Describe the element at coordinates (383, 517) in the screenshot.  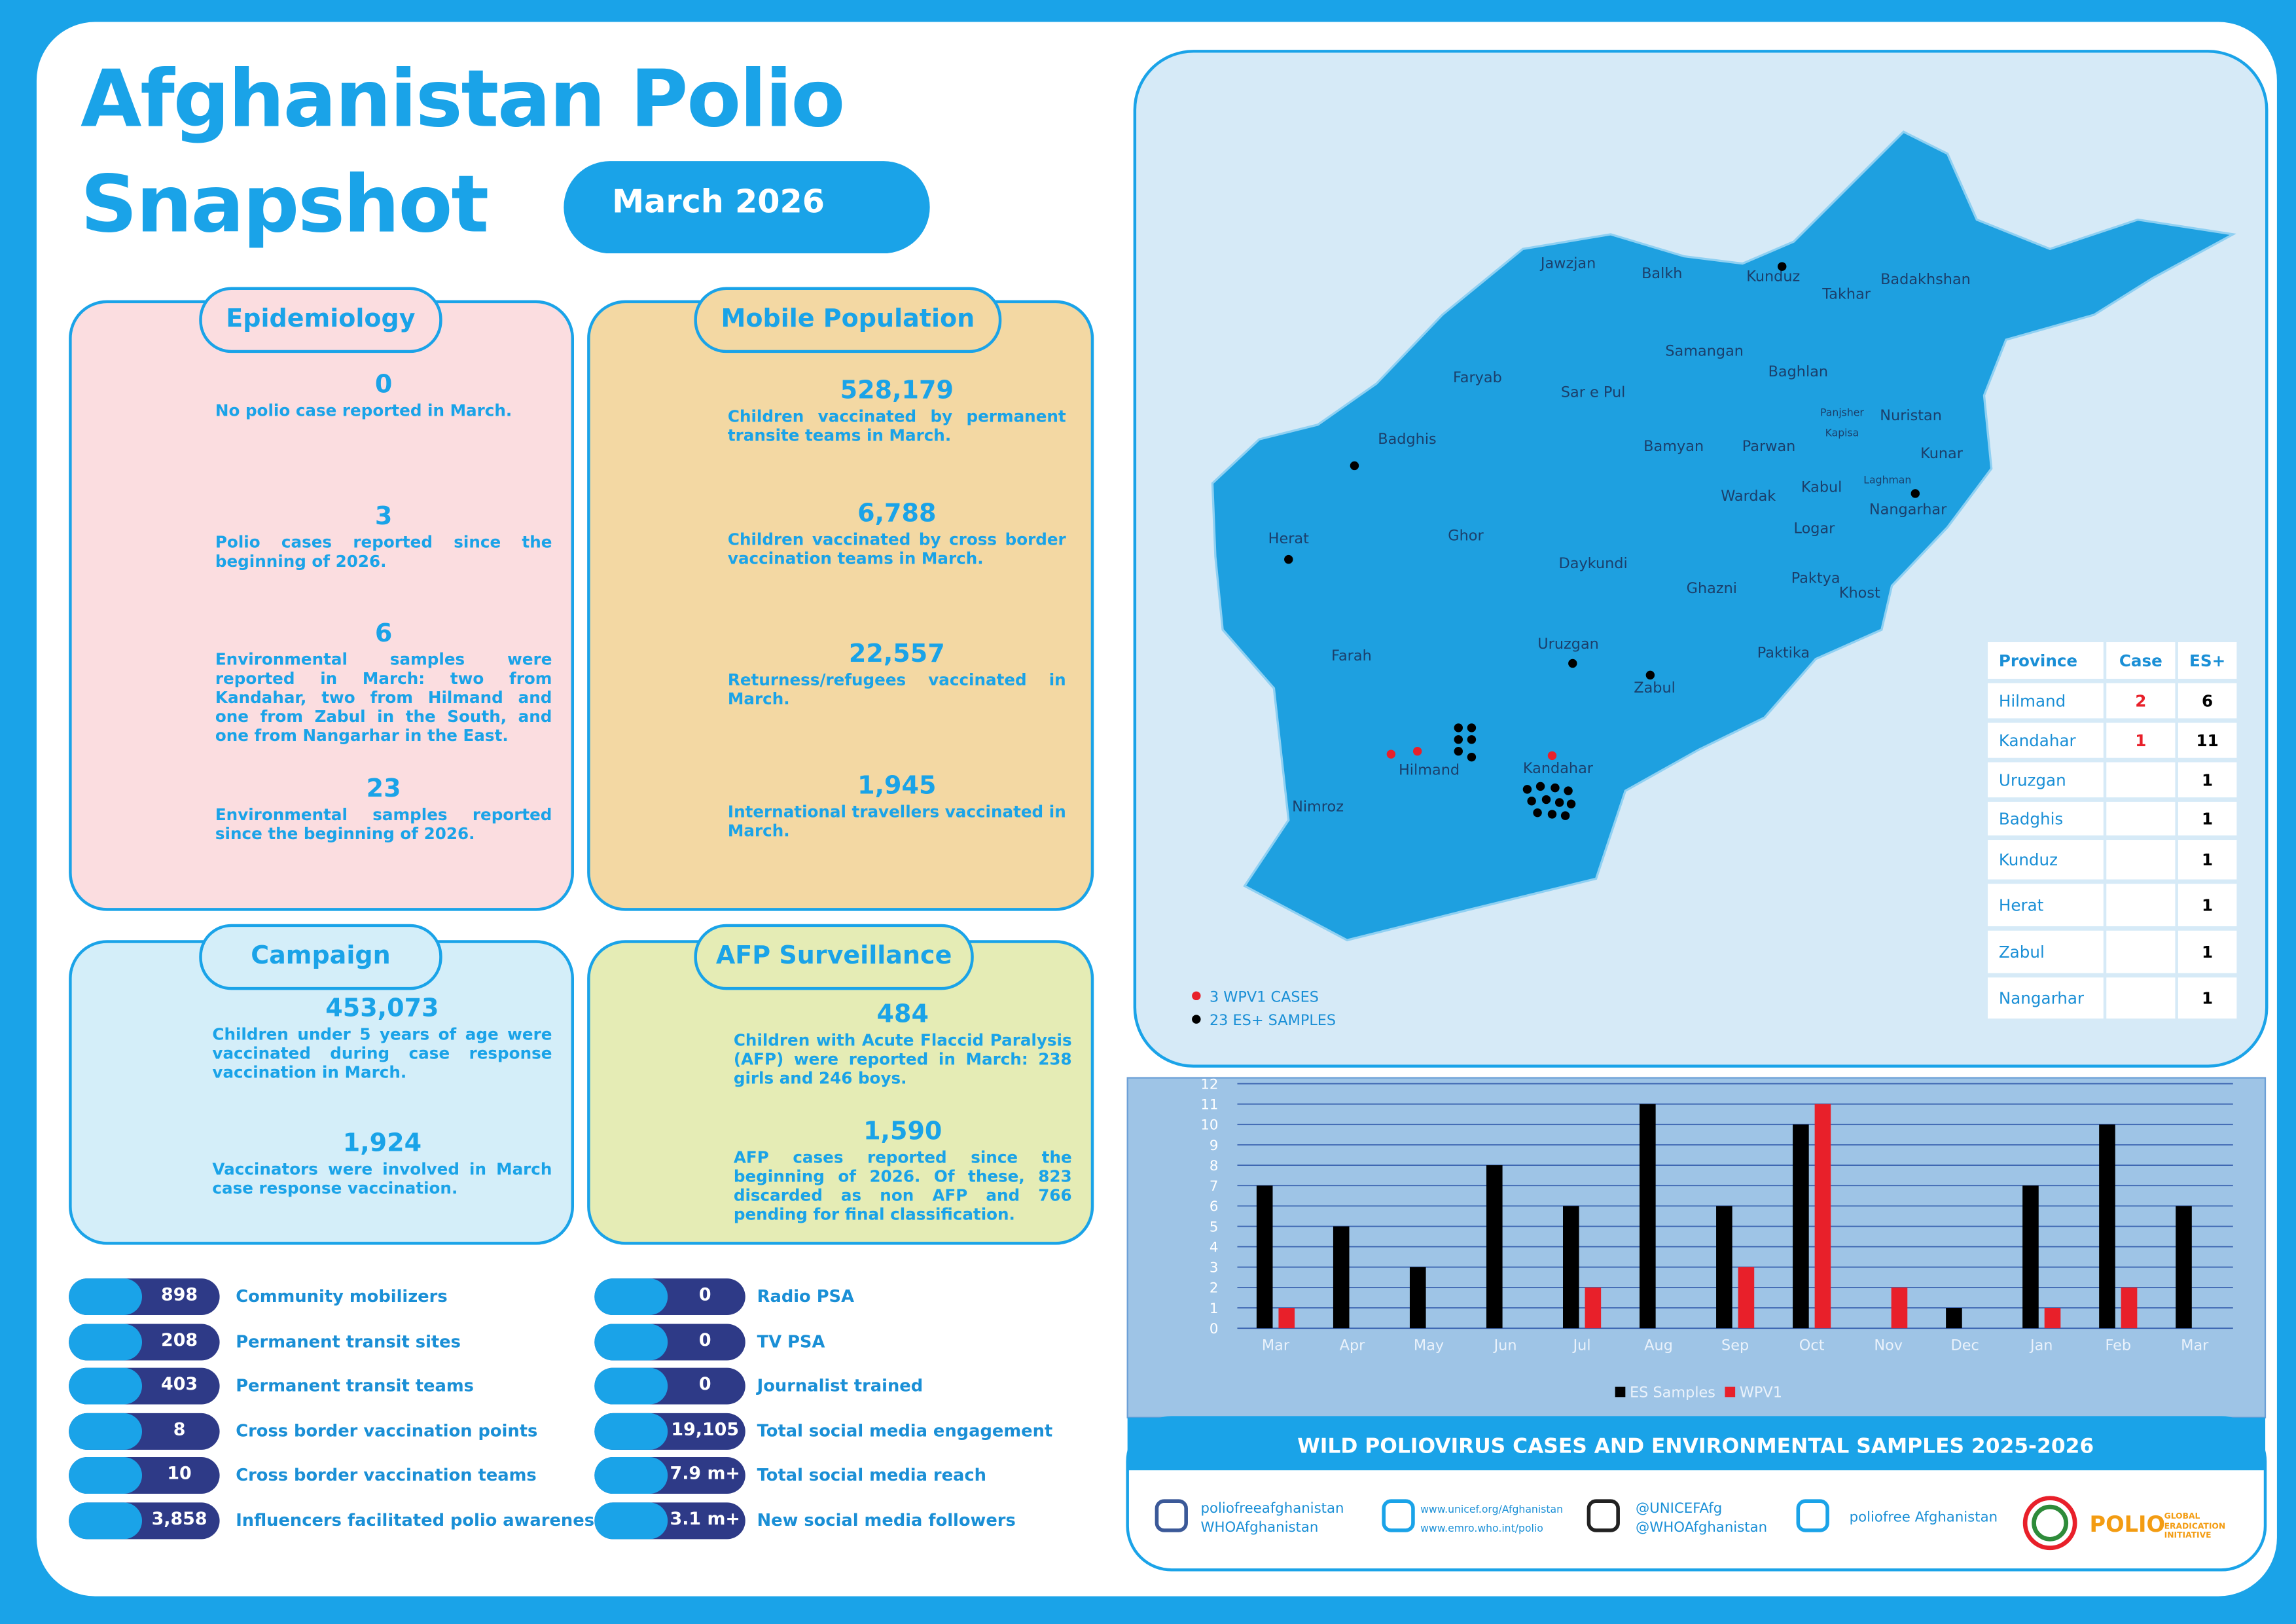
I see `stat-number: 3` at that location.